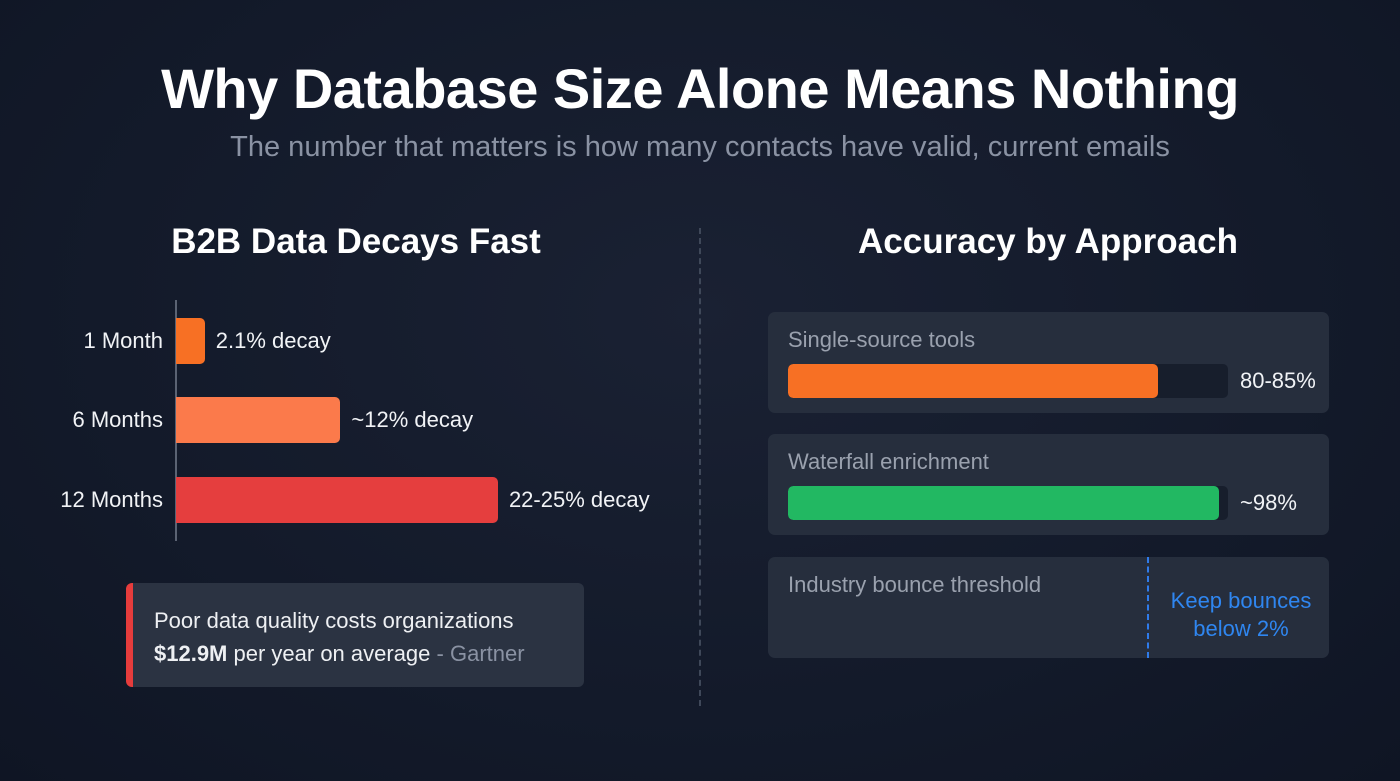  What do you see at coordinates (334, 620) in the screenshot?
I see `callout-text: Poor data quality costs organizations` at bounding box center [334, 620].